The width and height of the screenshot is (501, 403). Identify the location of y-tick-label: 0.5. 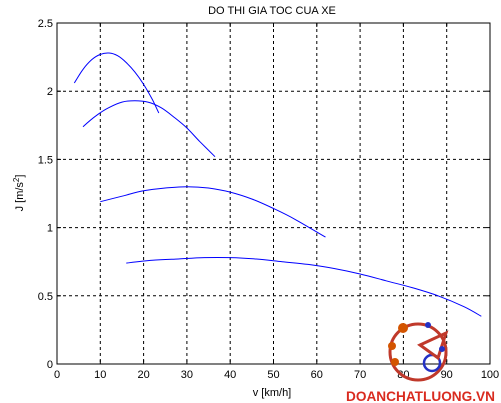
(45, 297).